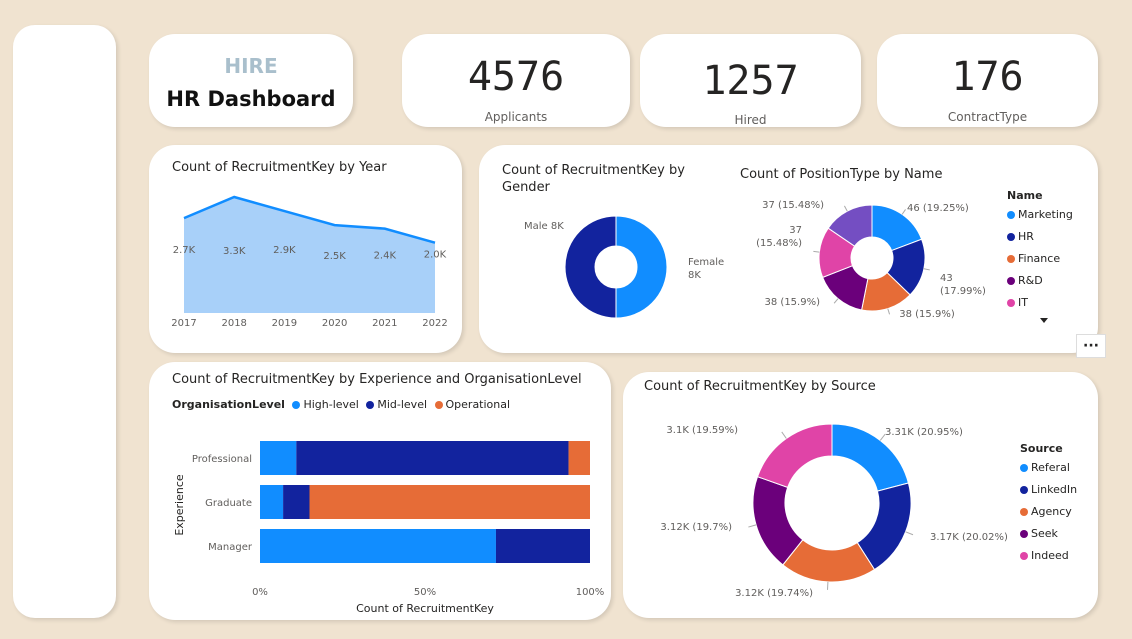 The width and height of the screenshot is (1132, 639). What do you see at coordinates (233, 323) in the screenshot?
I see `x-tick-label: 2018` at bounding box center [233, 323].